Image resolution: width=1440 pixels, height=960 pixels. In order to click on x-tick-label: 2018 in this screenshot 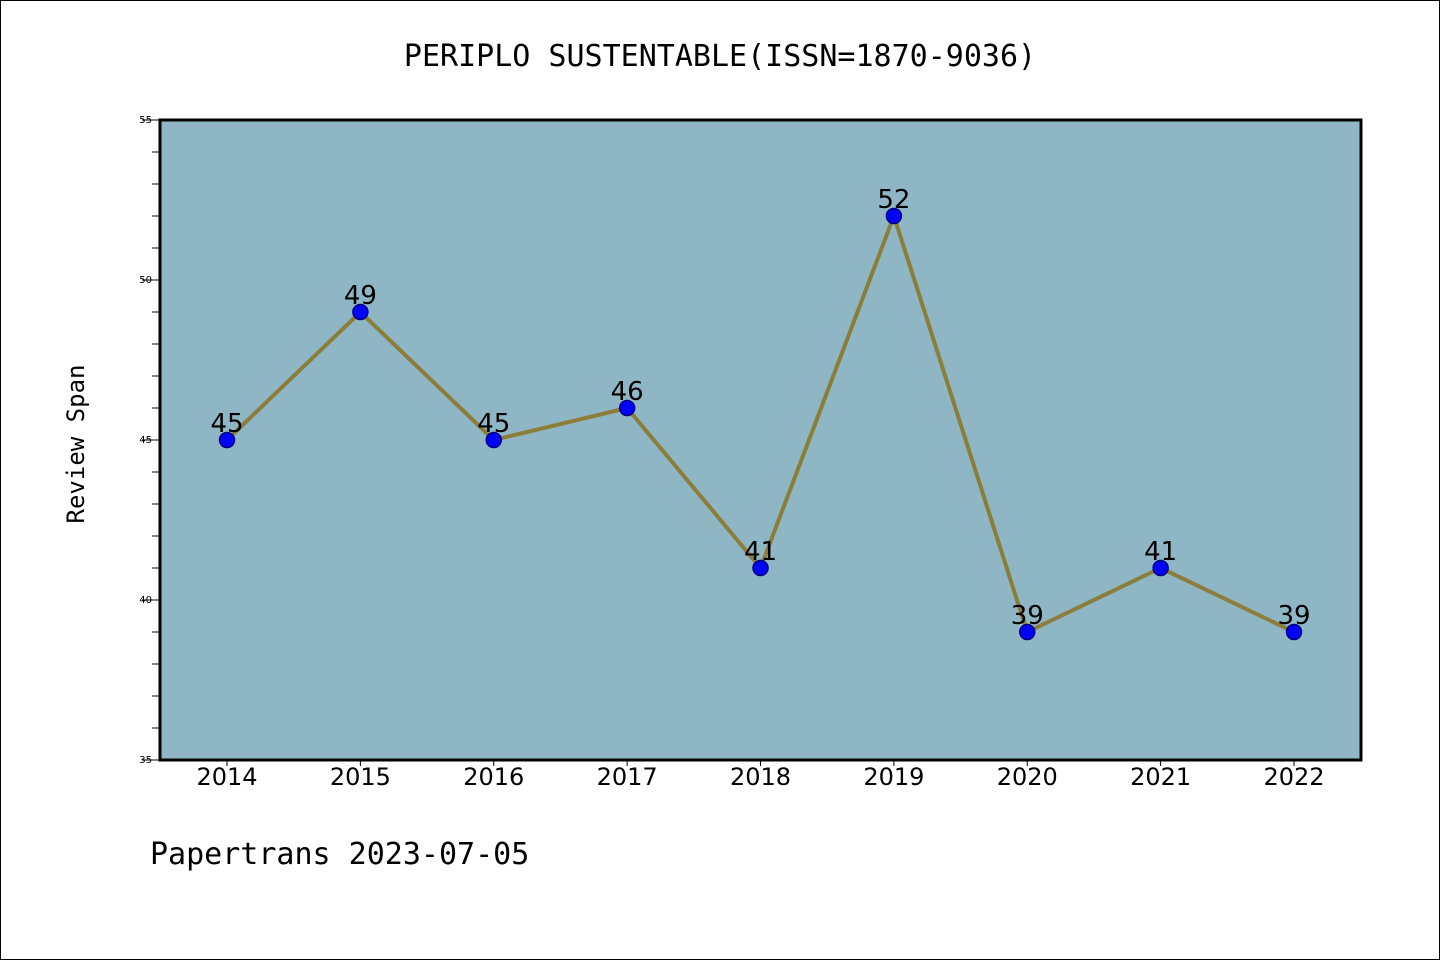, I will do `click(760, 777)`.